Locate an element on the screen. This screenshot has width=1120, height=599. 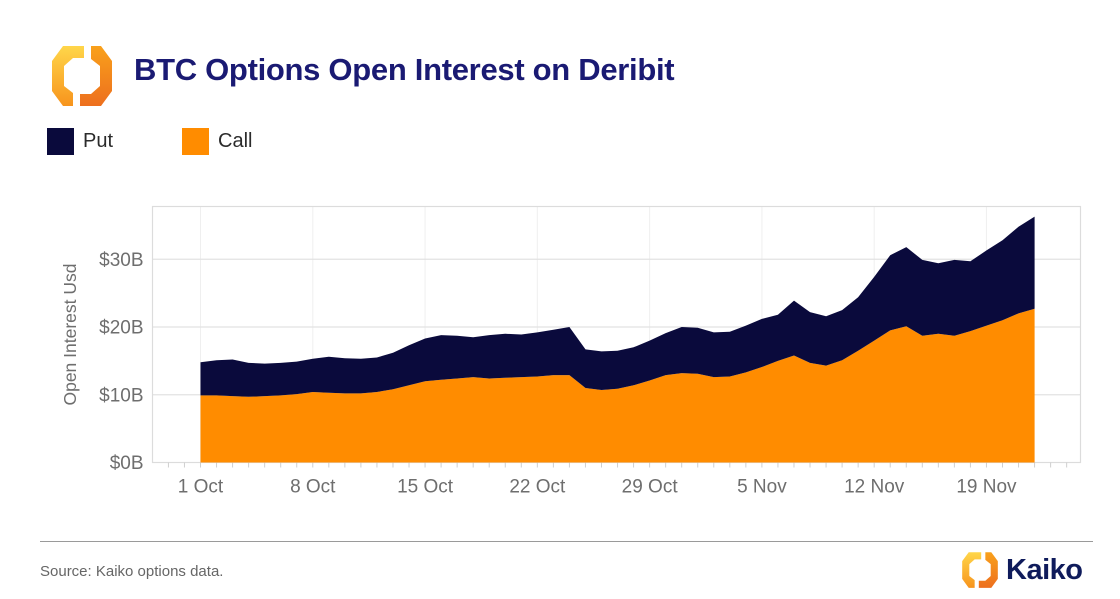
chart-title: BTC Options Open Interest on Deribit is located at coordinates (404, 69).